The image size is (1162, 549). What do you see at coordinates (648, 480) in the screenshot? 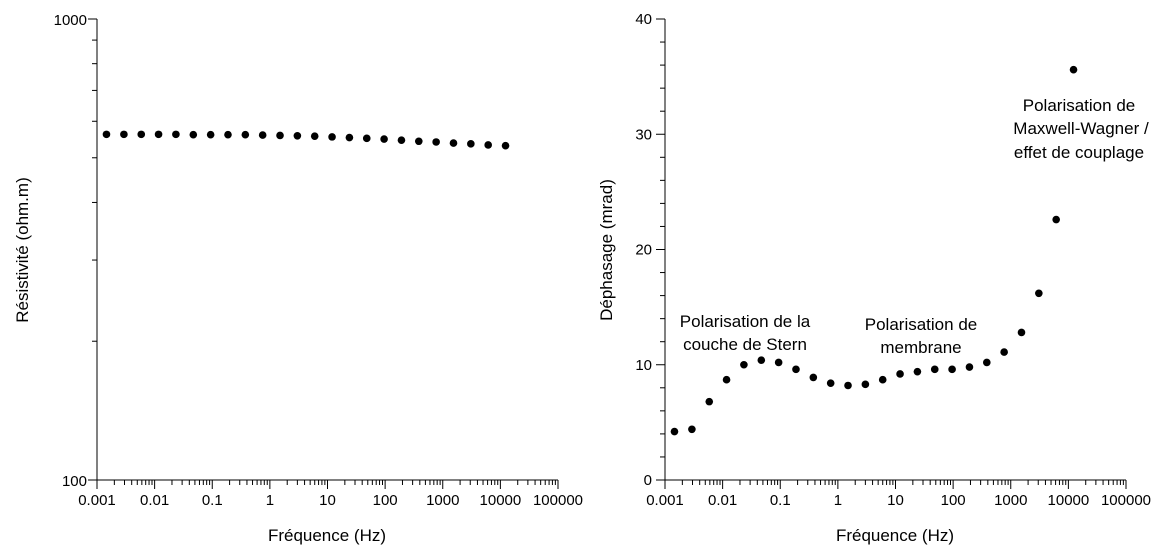
I see `right-y-tick-label: 0` at bounding box center [648, 480].